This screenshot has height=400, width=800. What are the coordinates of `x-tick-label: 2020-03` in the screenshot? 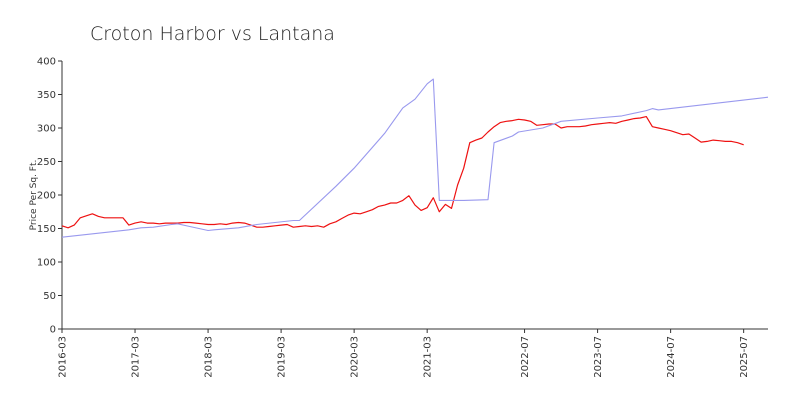 It's located at (355, 357).